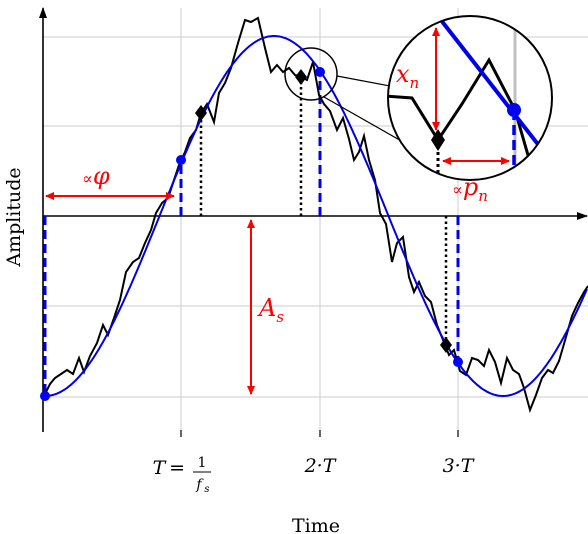  What do you see at coordinates (311, 74) in the screenshot?
I see `zoom-source-circle` at bounding box center [311, 74].